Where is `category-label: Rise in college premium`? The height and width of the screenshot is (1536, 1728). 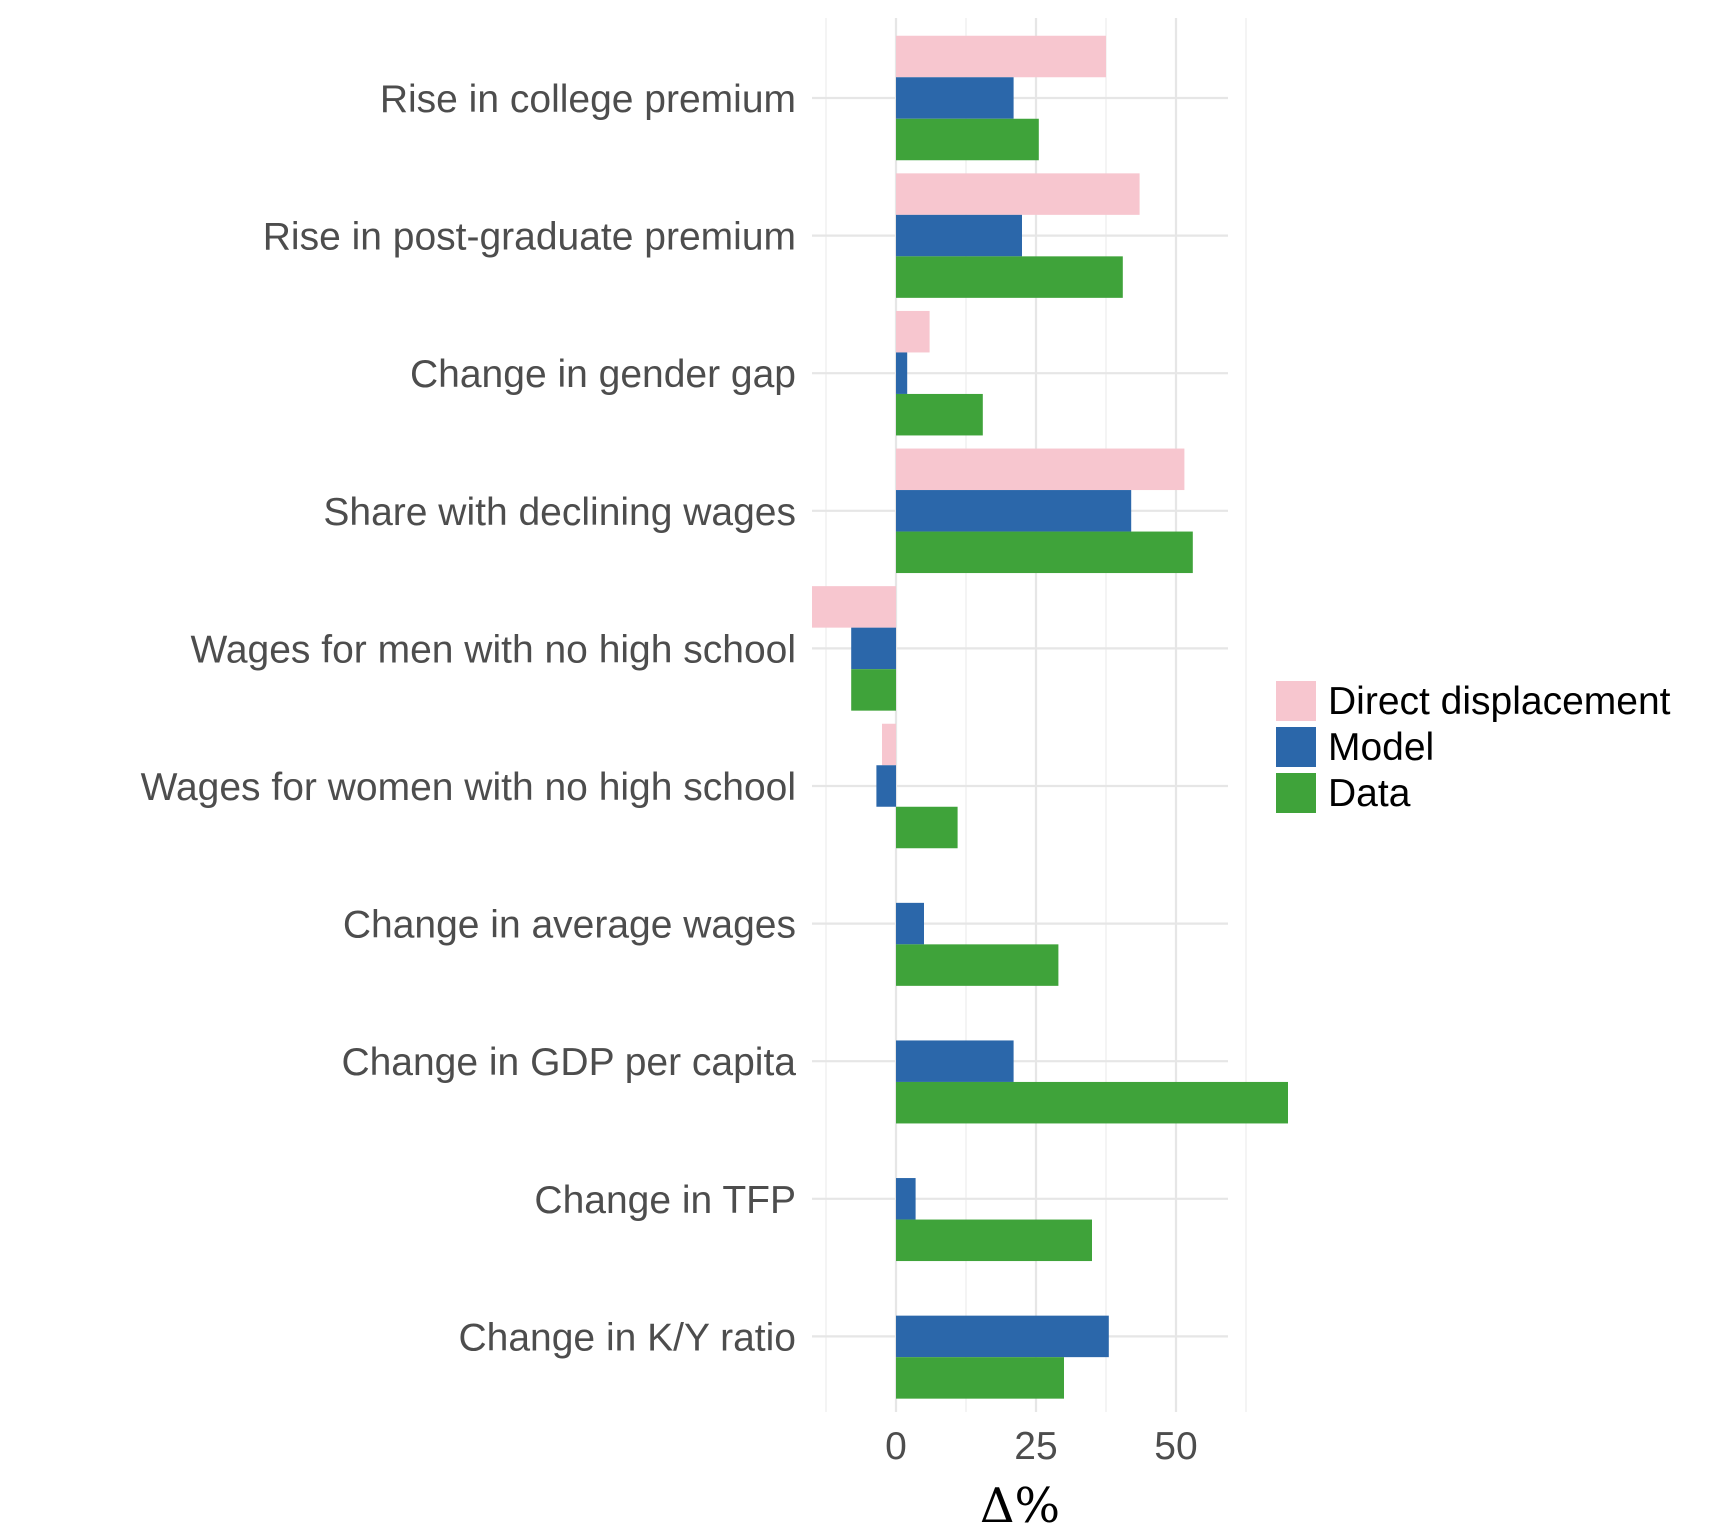
category-label: Rise in college premium is located at coordinates (588, 99).